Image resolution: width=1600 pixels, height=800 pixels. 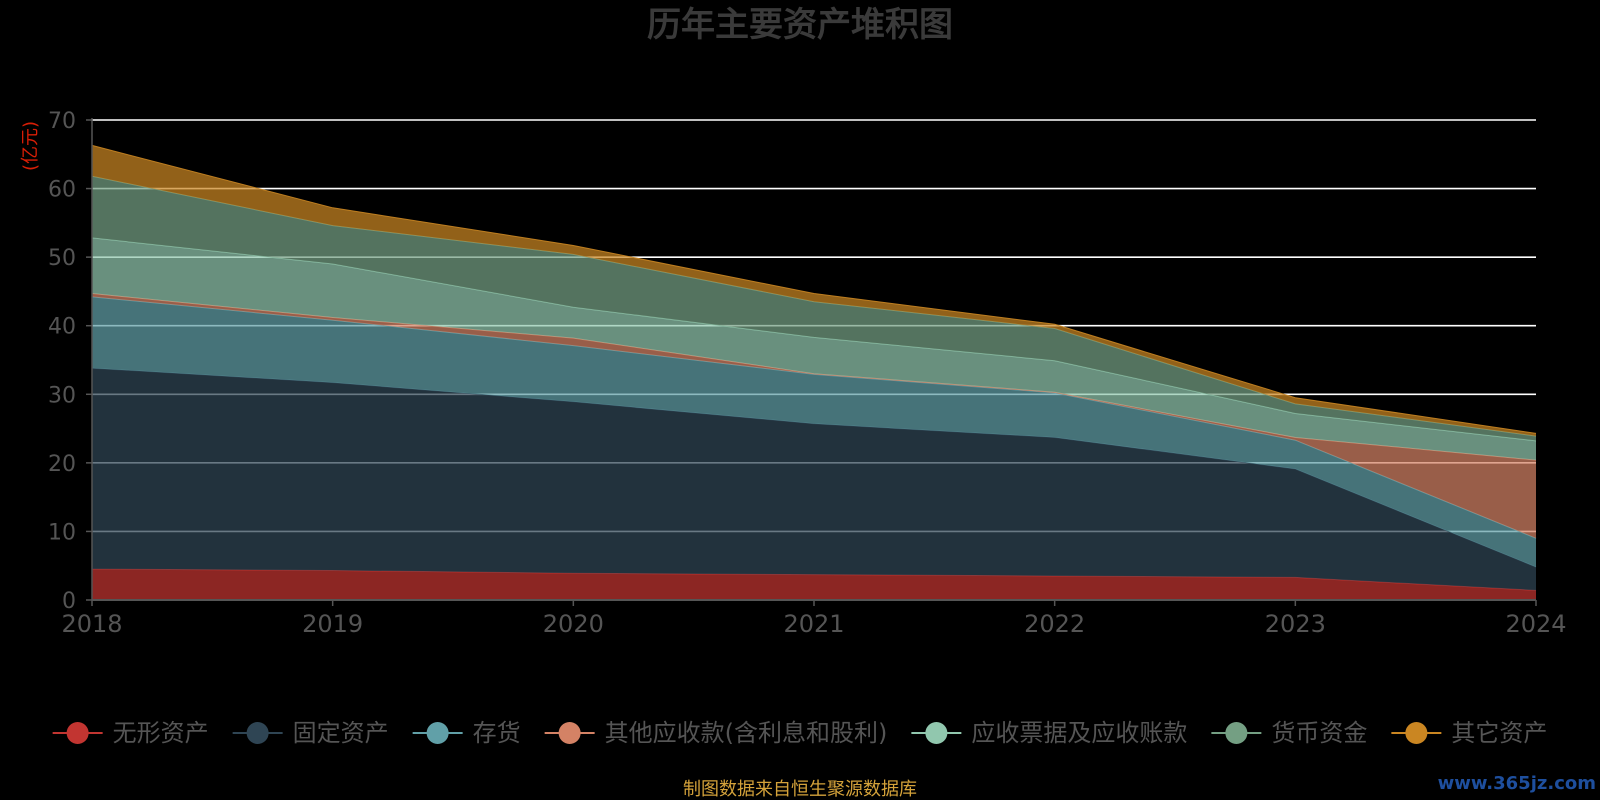 I want to click on watermark: www.365jz.com, so click(x=1517, y=783).